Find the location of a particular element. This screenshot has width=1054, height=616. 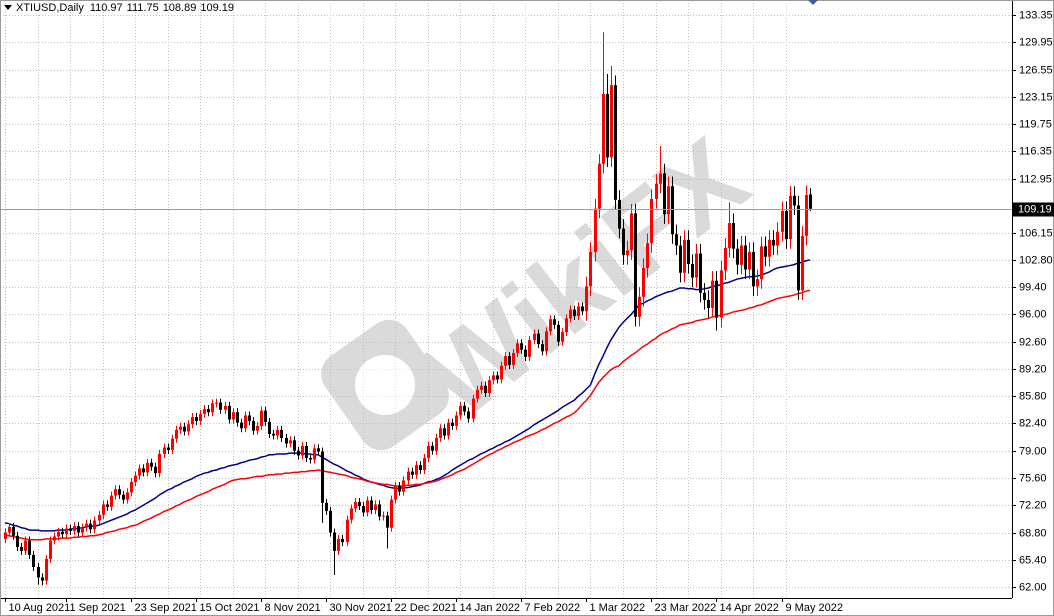

y-tick-label: 96.00 is located at coordinates (1033, 314).